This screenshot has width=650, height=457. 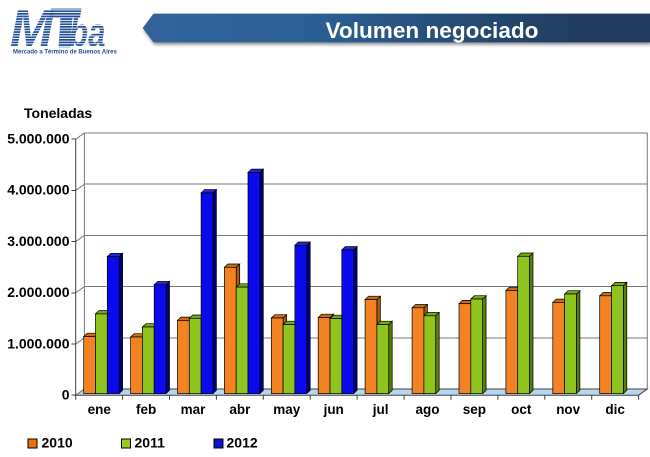 What do you see at coordinates (58, 113) in the screenshot?
I see `svg-text: Toneladas` at bounding box center [58, 113].